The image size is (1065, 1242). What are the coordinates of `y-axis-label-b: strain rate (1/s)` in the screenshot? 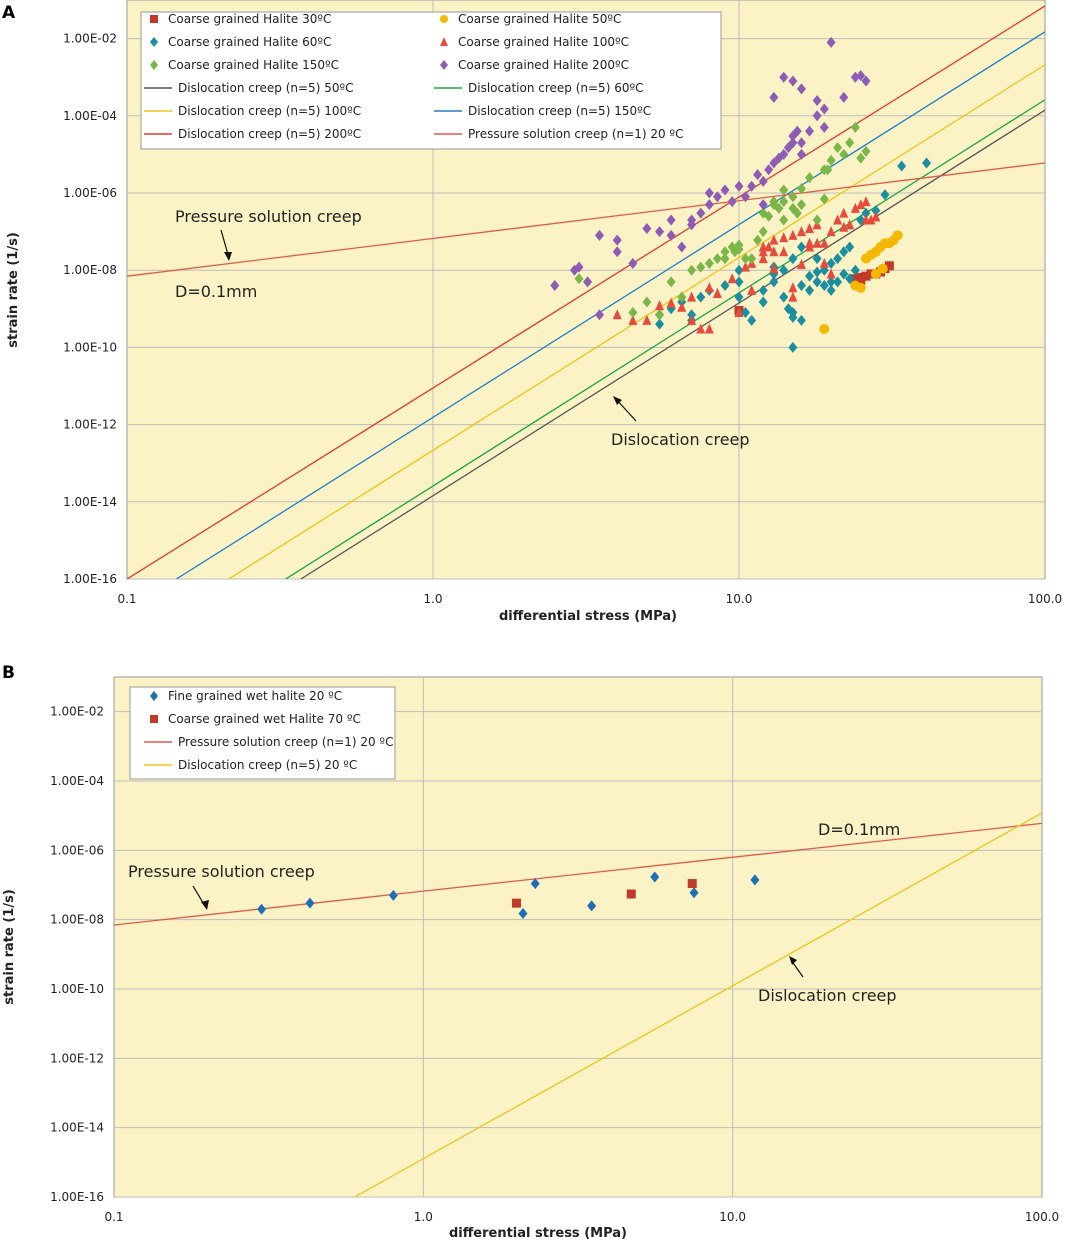 It's located at (9, 947).